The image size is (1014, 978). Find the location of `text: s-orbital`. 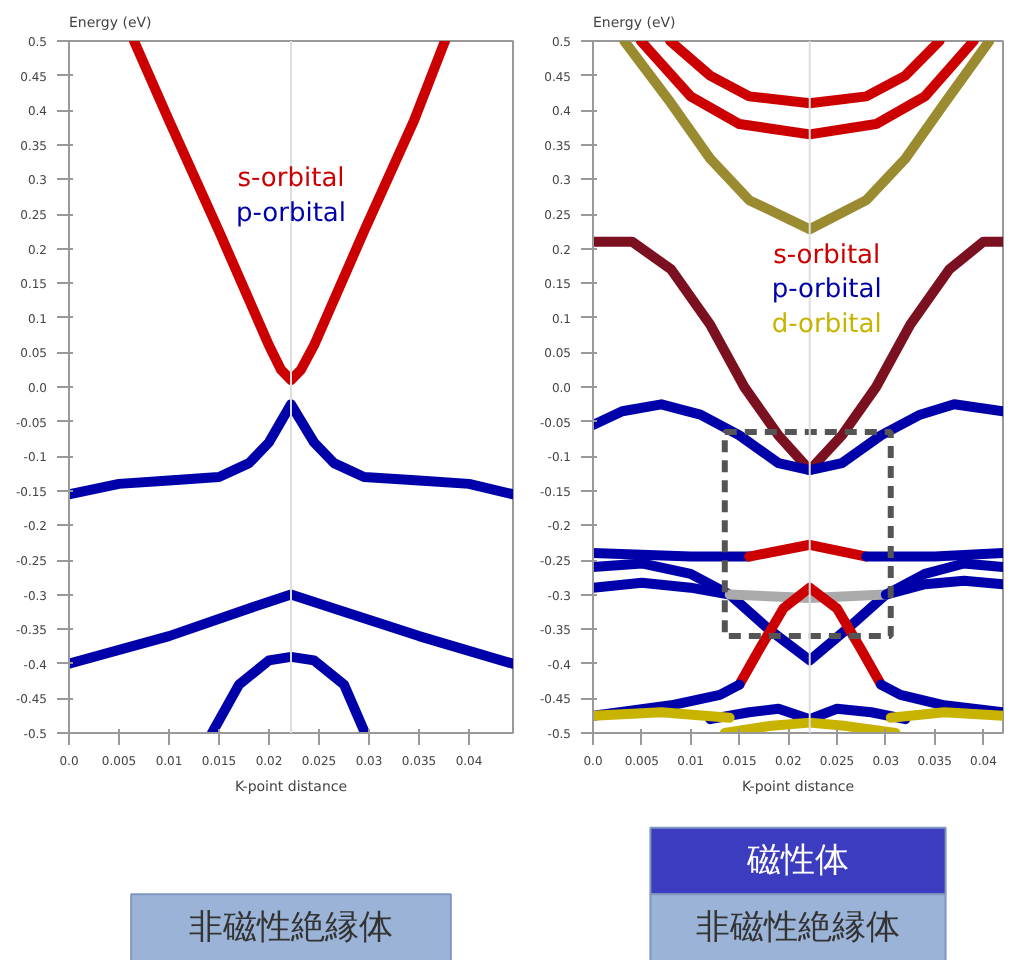

text: s-orbital is located at coordinates (827, 255).